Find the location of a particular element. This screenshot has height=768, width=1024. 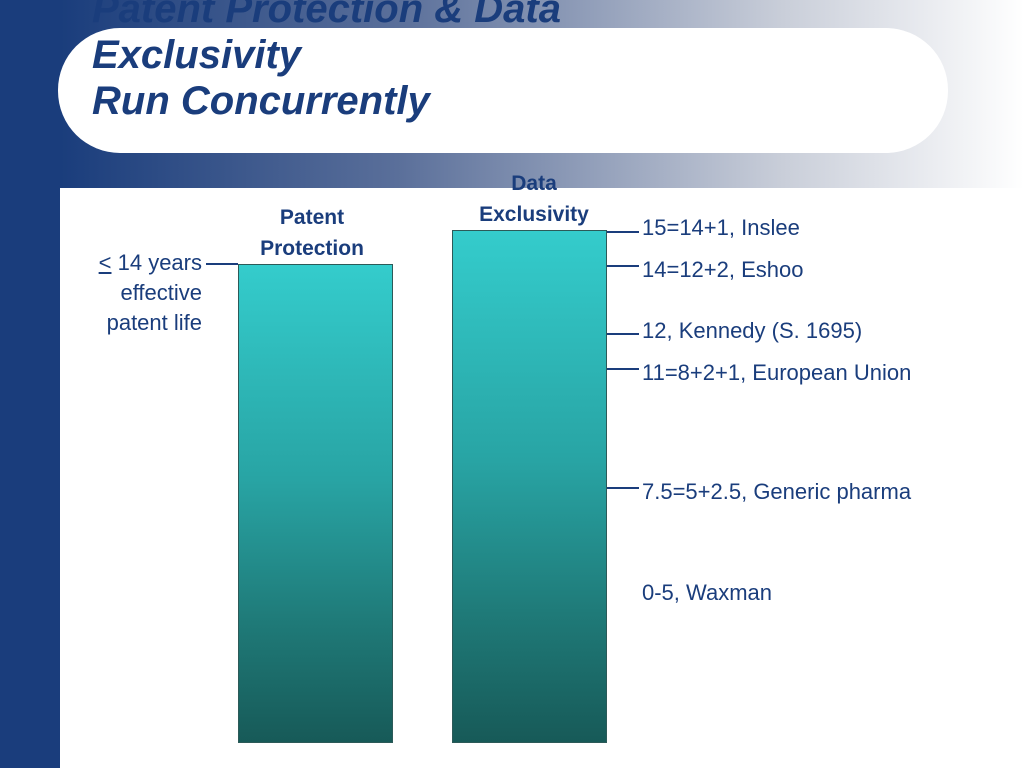

patent-life-note: < 14 years effective patent life is located at coordinates (150, 293).